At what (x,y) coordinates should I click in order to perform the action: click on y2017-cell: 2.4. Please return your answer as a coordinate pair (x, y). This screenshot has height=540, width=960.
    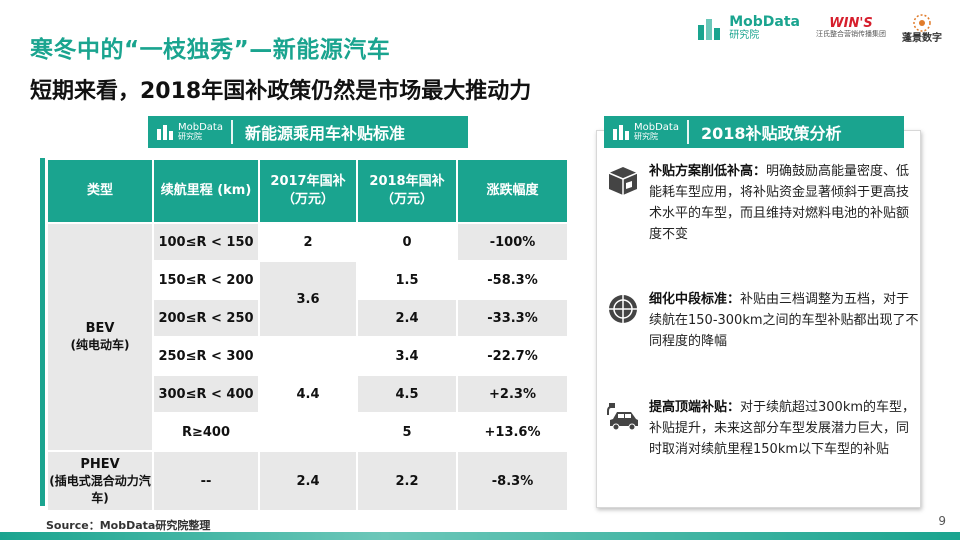
    Looking at the image, I should click on (308, 481).